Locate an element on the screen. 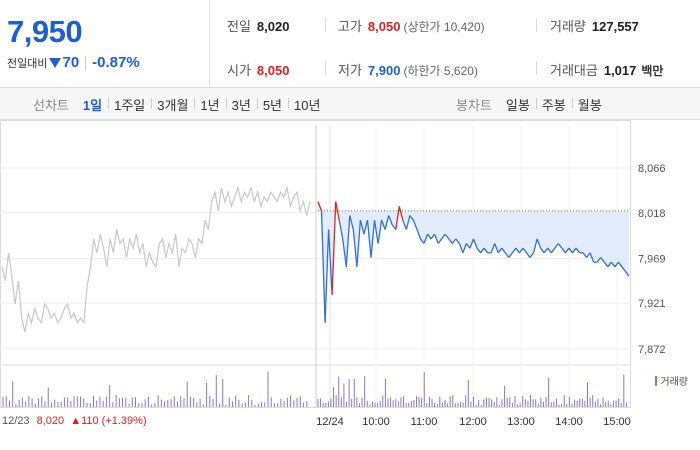 This screenshot has width=700, height=450. y-tick-label: 7,969 is located at coordinates (652, 259).